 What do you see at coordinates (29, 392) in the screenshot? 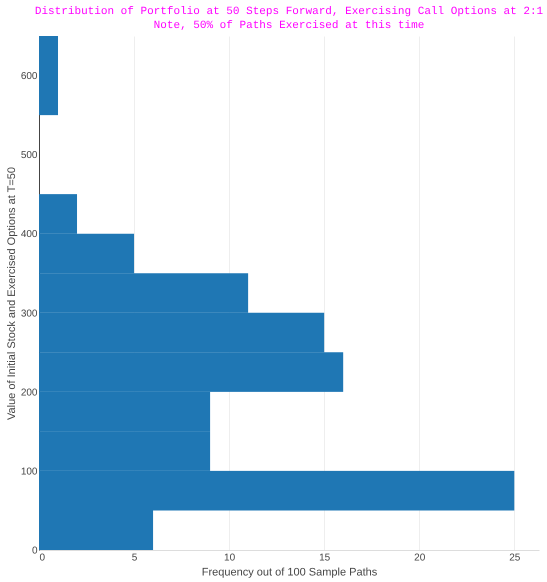
I see `y-tick-label: 200` at bounding box center [29, 392].